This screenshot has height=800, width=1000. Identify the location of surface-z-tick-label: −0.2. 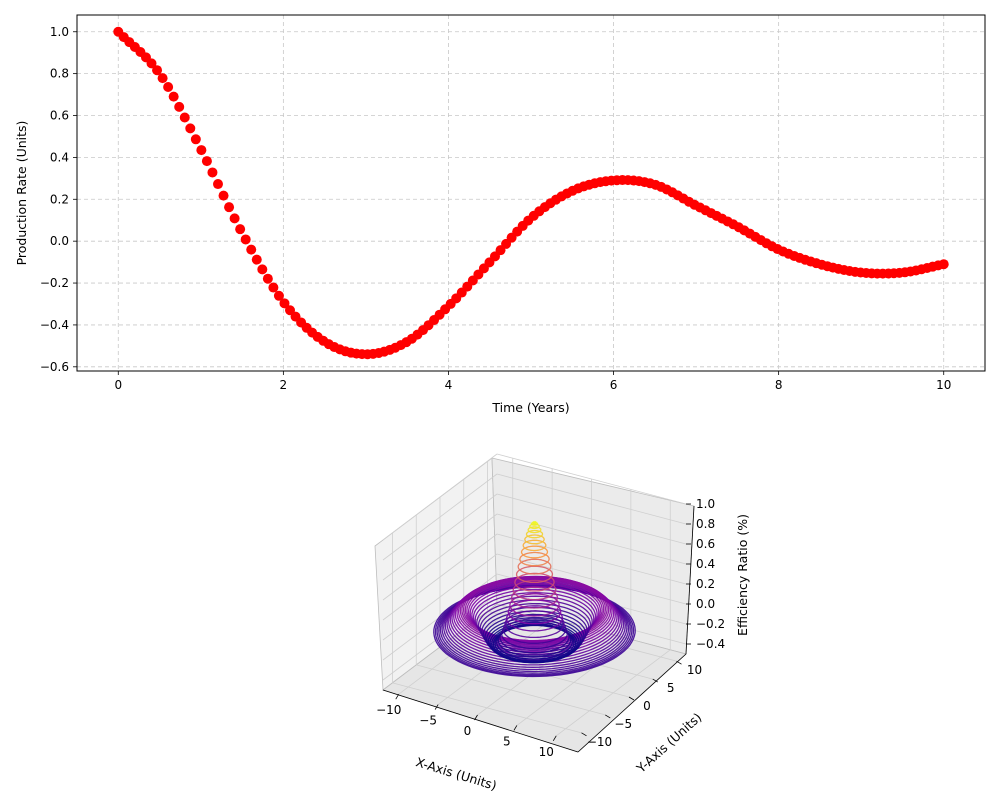
(710, 624).